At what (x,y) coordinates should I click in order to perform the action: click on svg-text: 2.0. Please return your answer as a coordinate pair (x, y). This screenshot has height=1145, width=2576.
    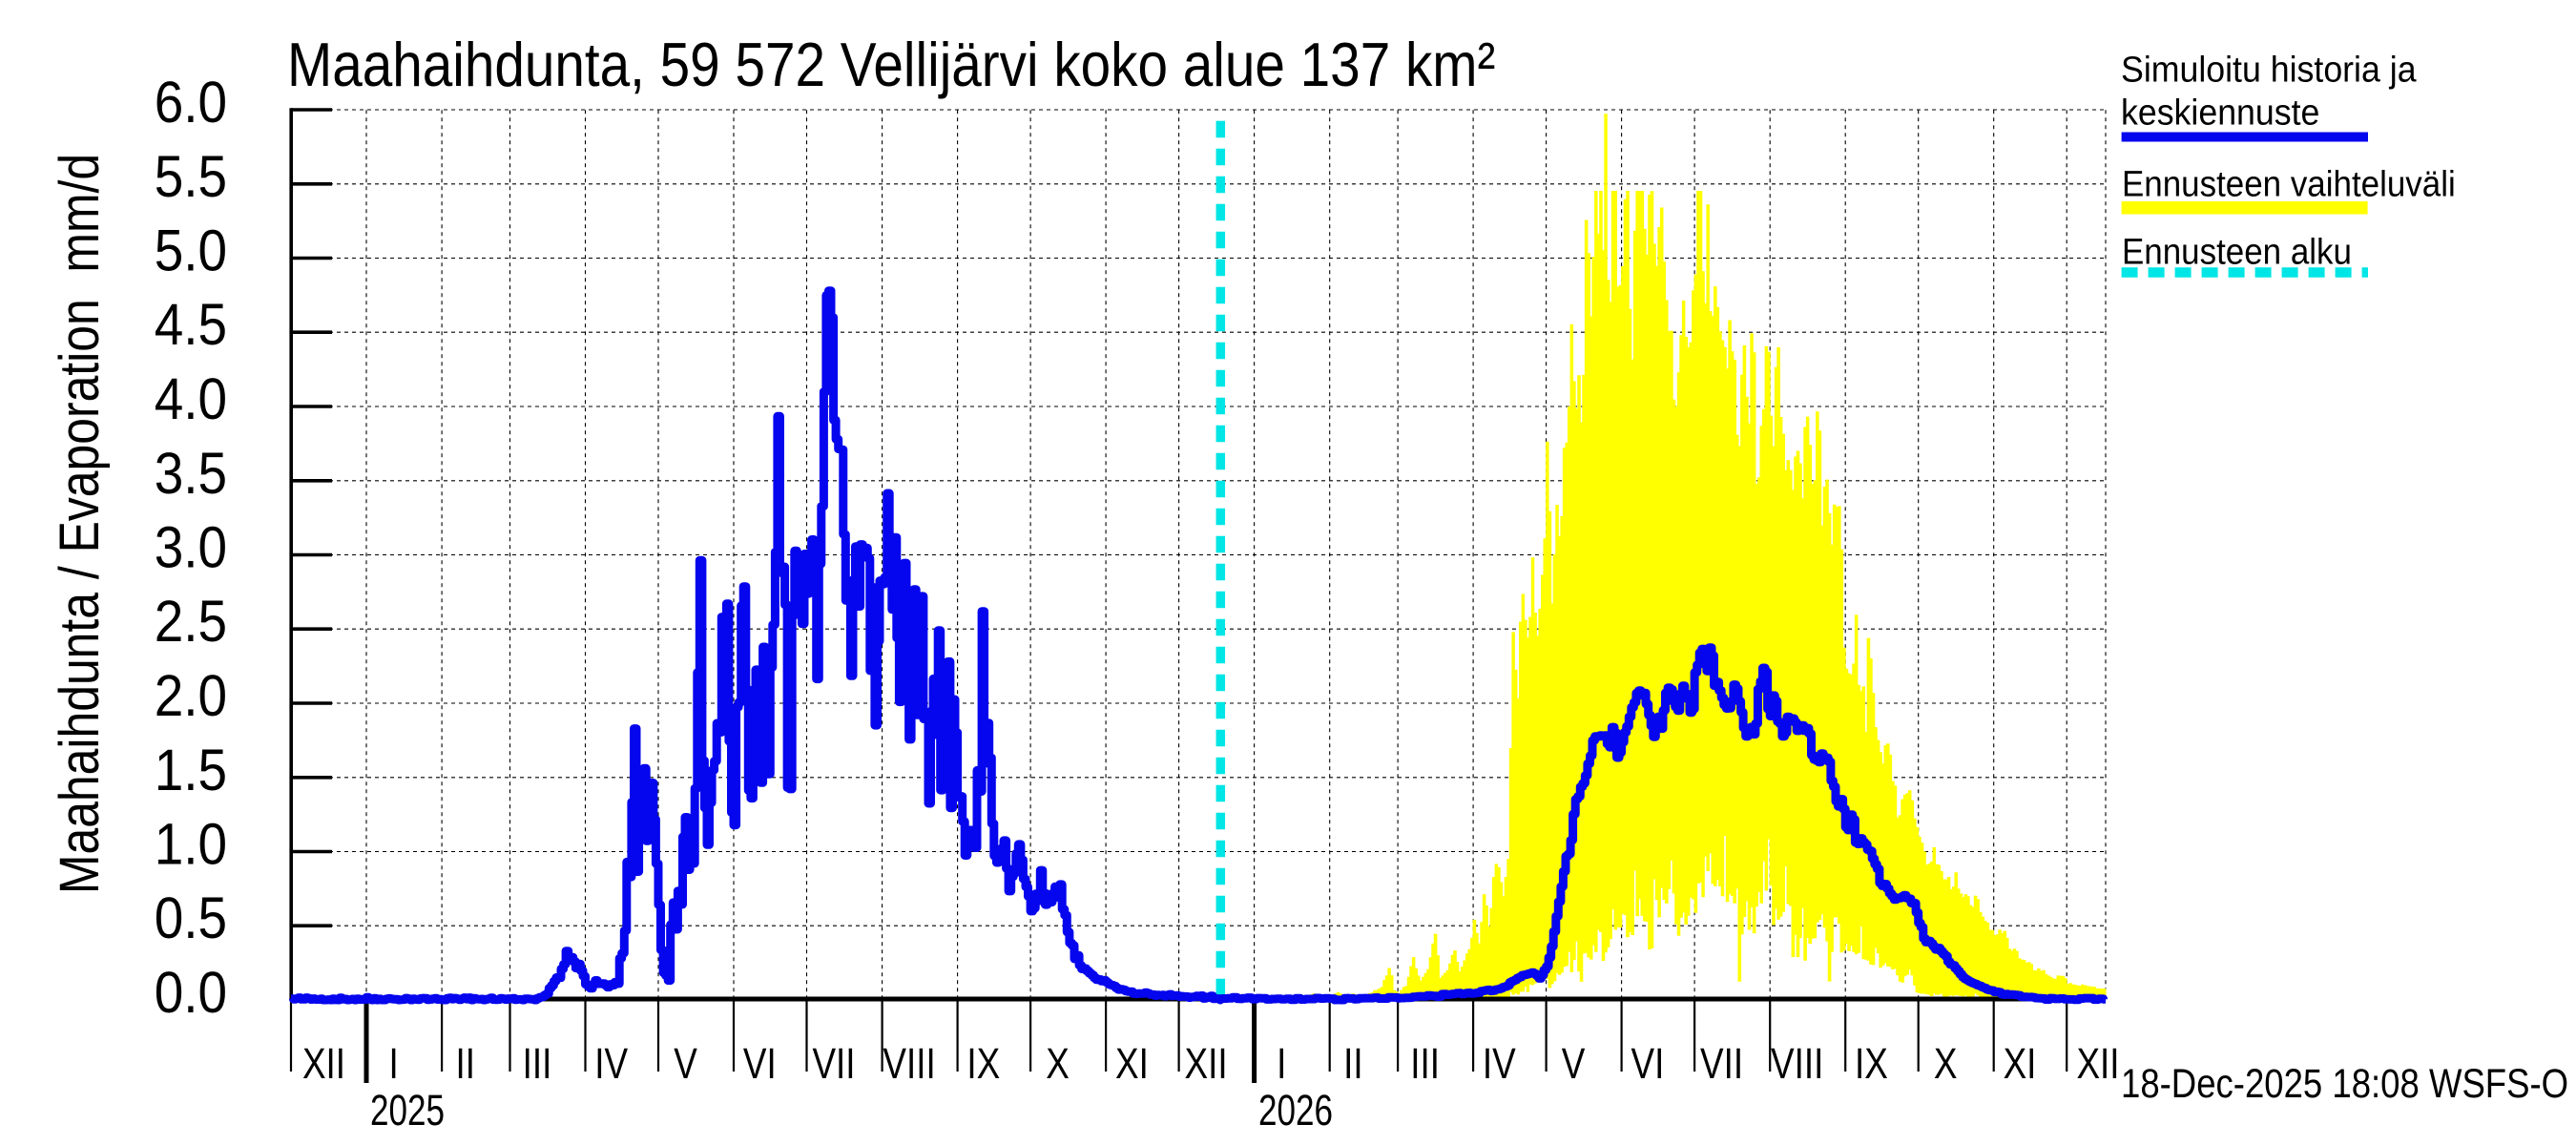
    Looking at the image, I should click on (191, 695).